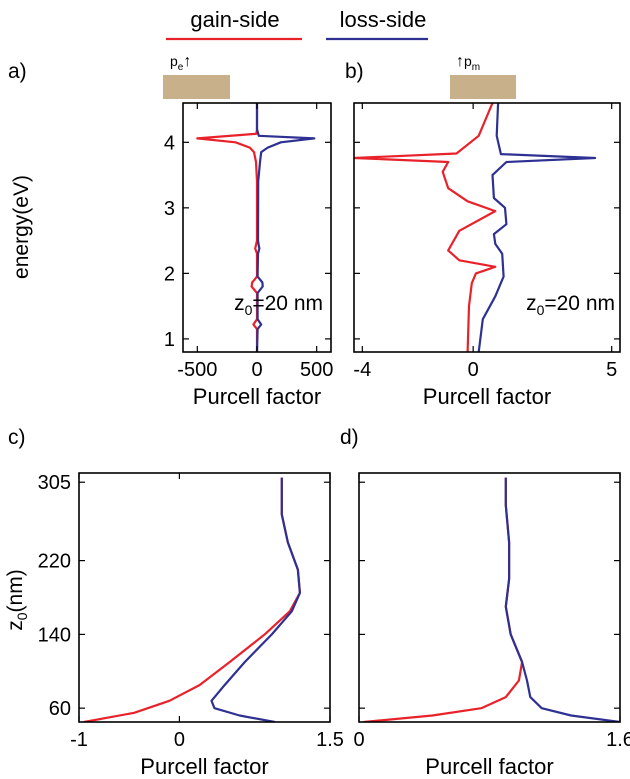  Describe the element at coordinates (79, 740) in the screenshot. I see `xtick-label-c-0: -1` at that location.